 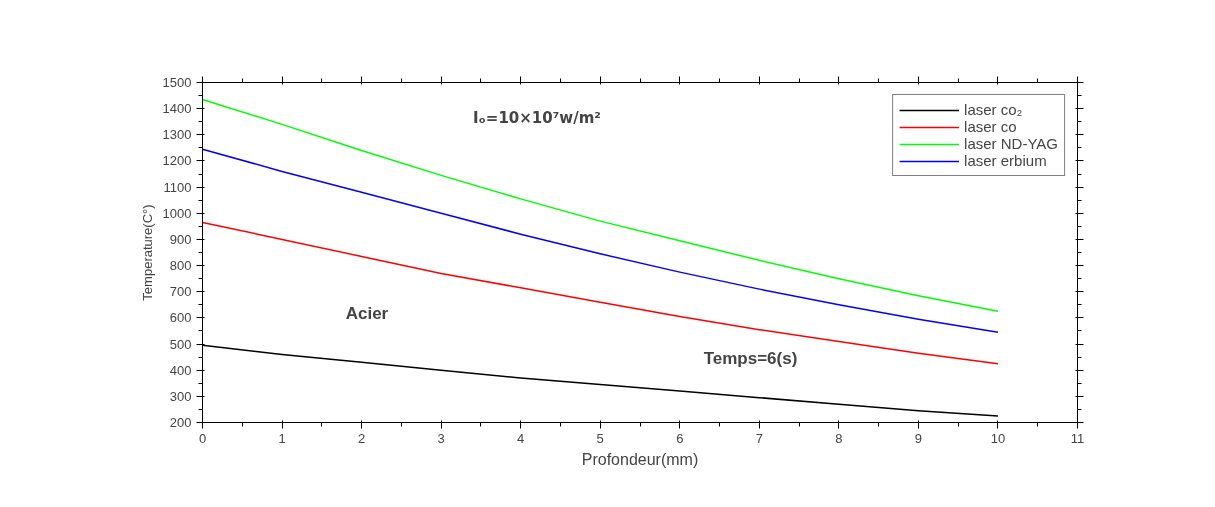 I want to click on y-tick-label: 200, so click(x=180, y=422).